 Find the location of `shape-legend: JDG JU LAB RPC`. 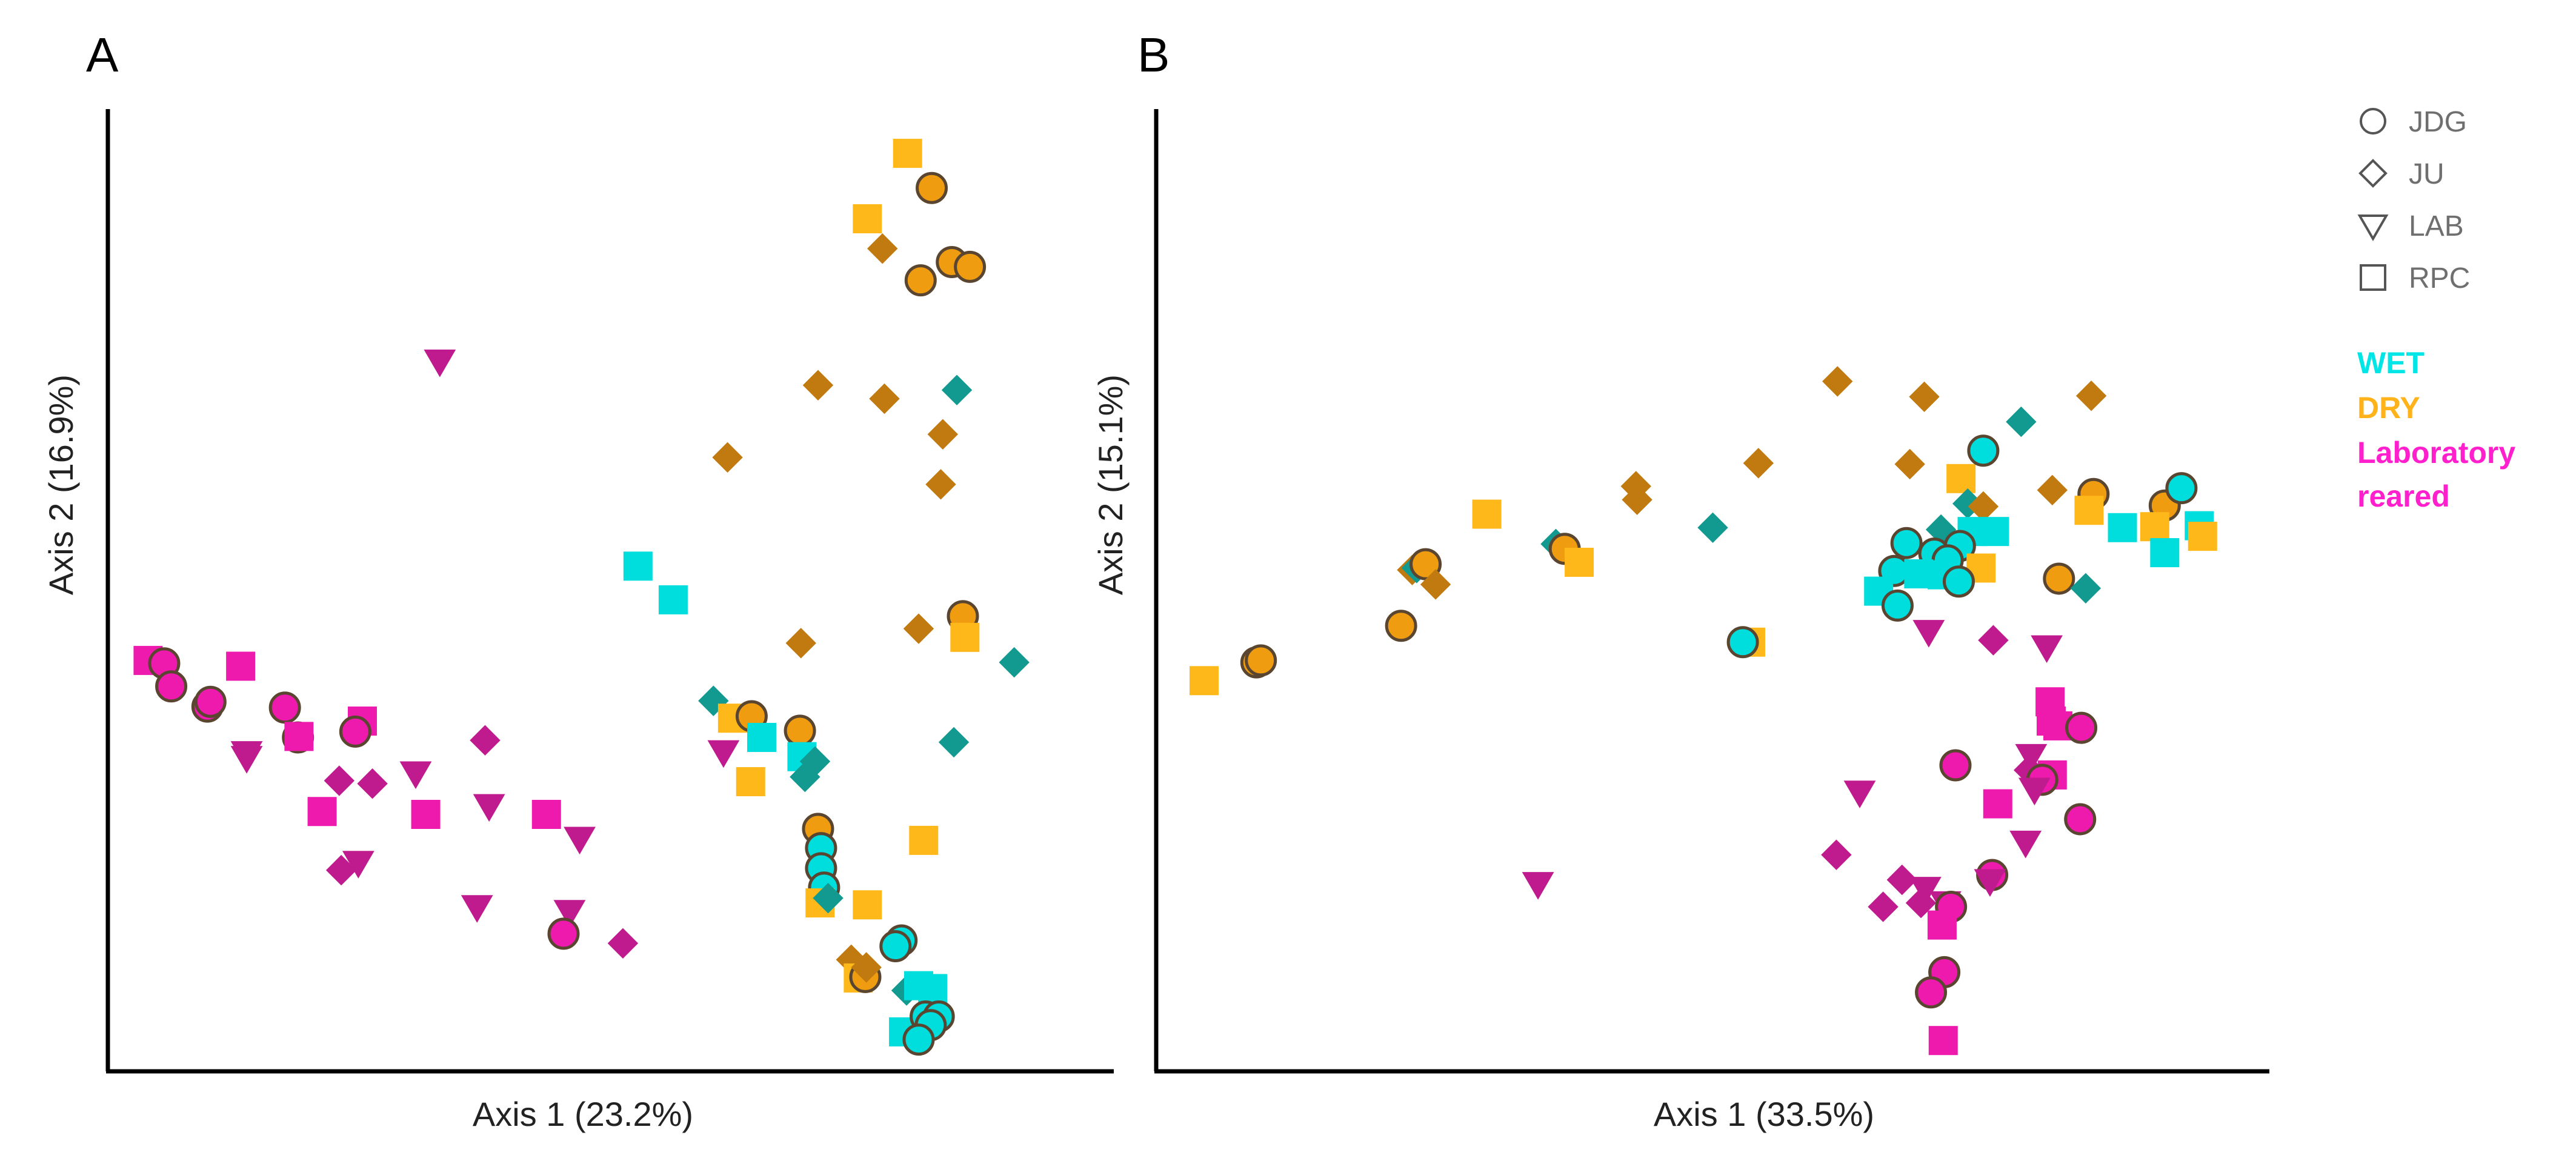

shape-legend: JDG JU LAB RPC is located at coordinates (2413, 200).